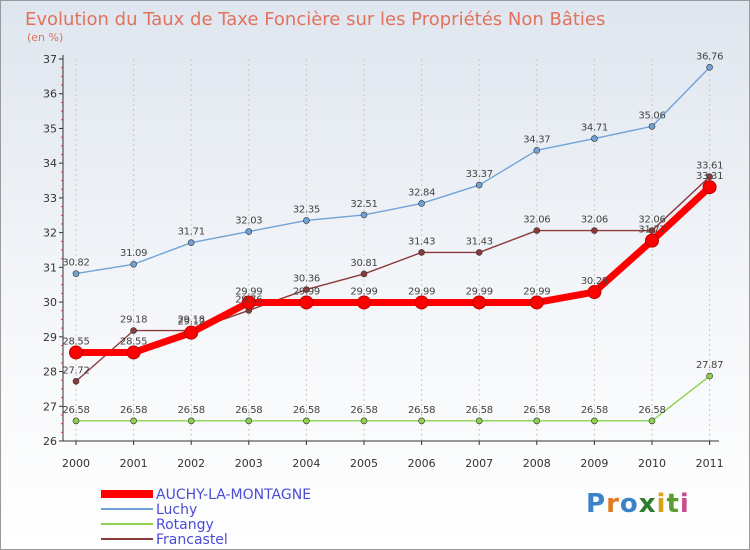 The height and width of the screenshot is (550, 750). Describe the element at coordinates (191, 232) in the screenshot. I see `data-label: 31.71` at that location.